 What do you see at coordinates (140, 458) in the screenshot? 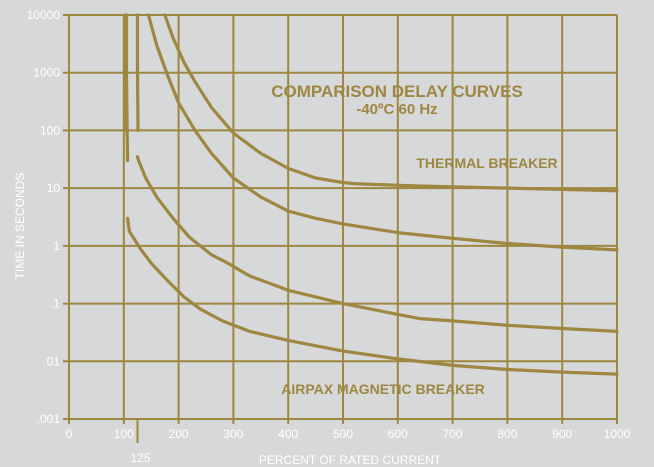
I see `x-tick-label-125: 125` at bounding box center [140, 458].